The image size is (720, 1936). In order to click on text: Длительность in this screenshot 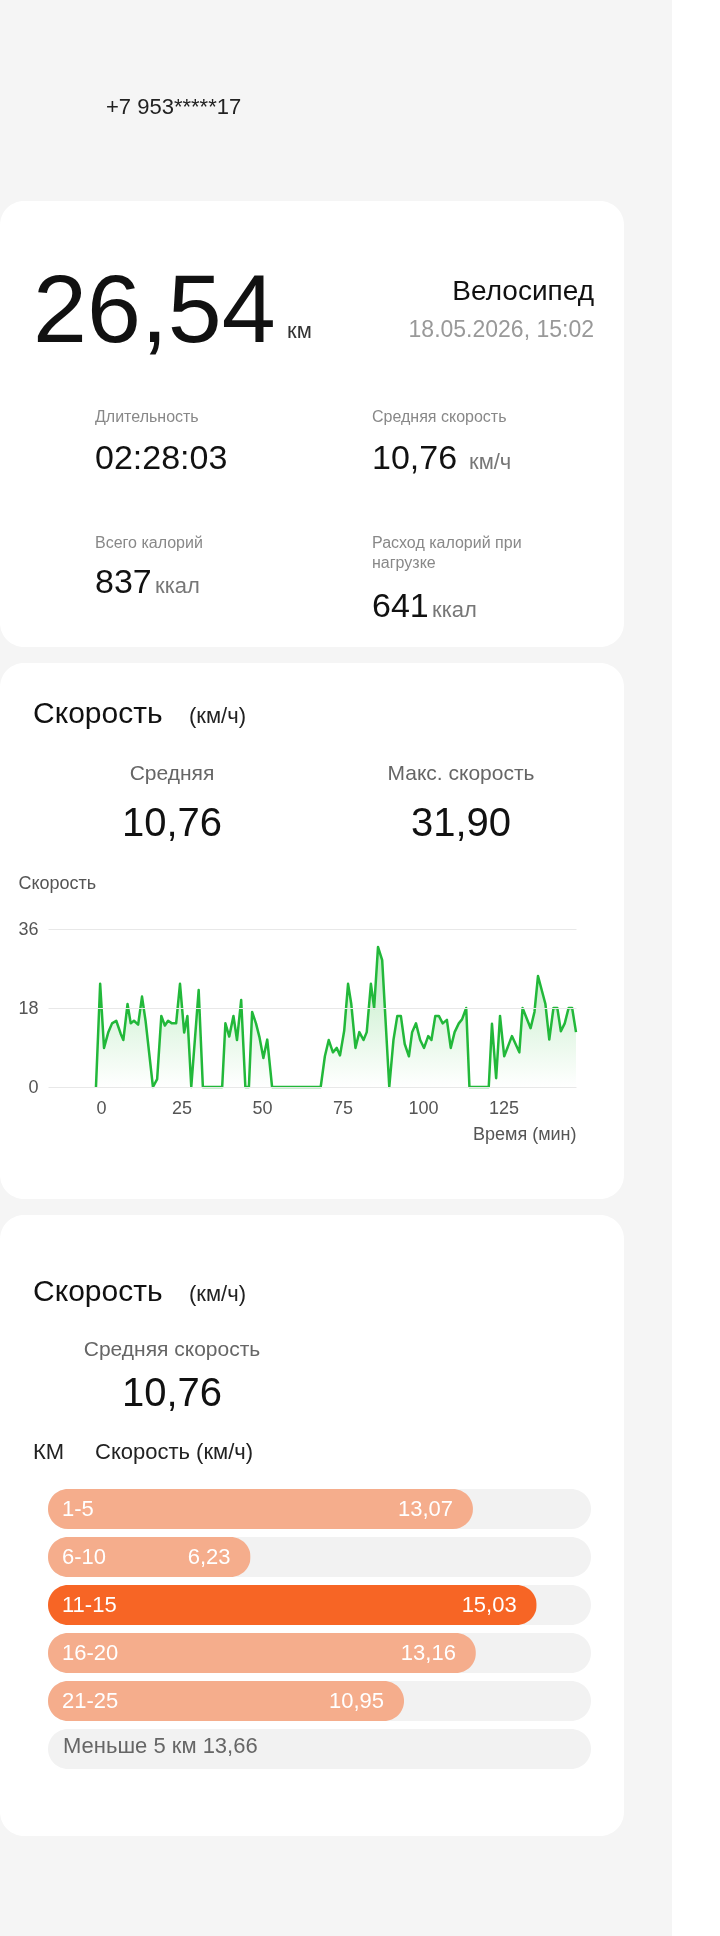, I will do `click(147, 416)`.